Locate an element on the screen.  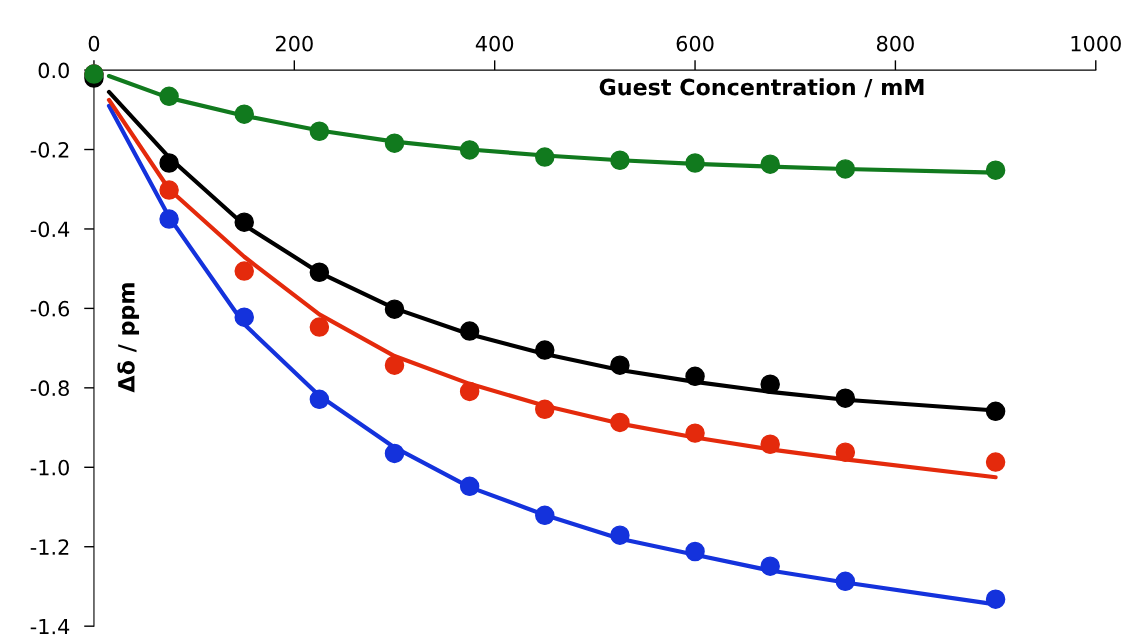
x-tick-label: 0 is located at coordinates (94, 43).